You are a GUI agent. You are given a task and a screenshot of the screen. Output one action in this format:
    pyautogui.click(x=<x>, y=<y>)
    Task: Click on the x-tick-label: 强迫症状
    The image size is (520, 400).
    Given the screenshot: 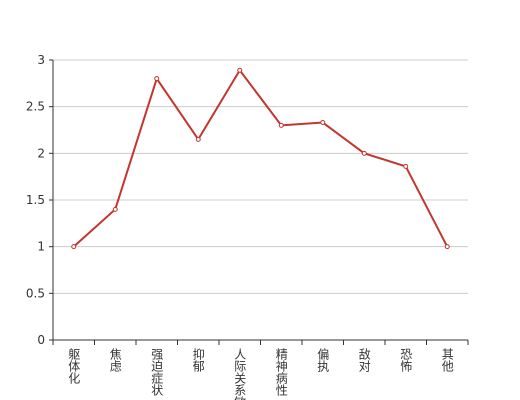 What is the action you would take?
    pyautogui.click(x=157, y=372)
    